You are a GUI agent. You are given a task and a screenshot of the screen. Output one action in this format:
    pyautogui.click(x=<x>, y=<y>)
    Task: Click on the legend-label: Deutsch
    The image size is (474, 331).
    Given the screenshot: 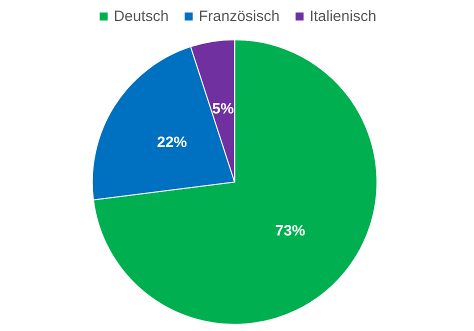 What is the action you would take?
    pyautogui.click(x=141, y=16)
    